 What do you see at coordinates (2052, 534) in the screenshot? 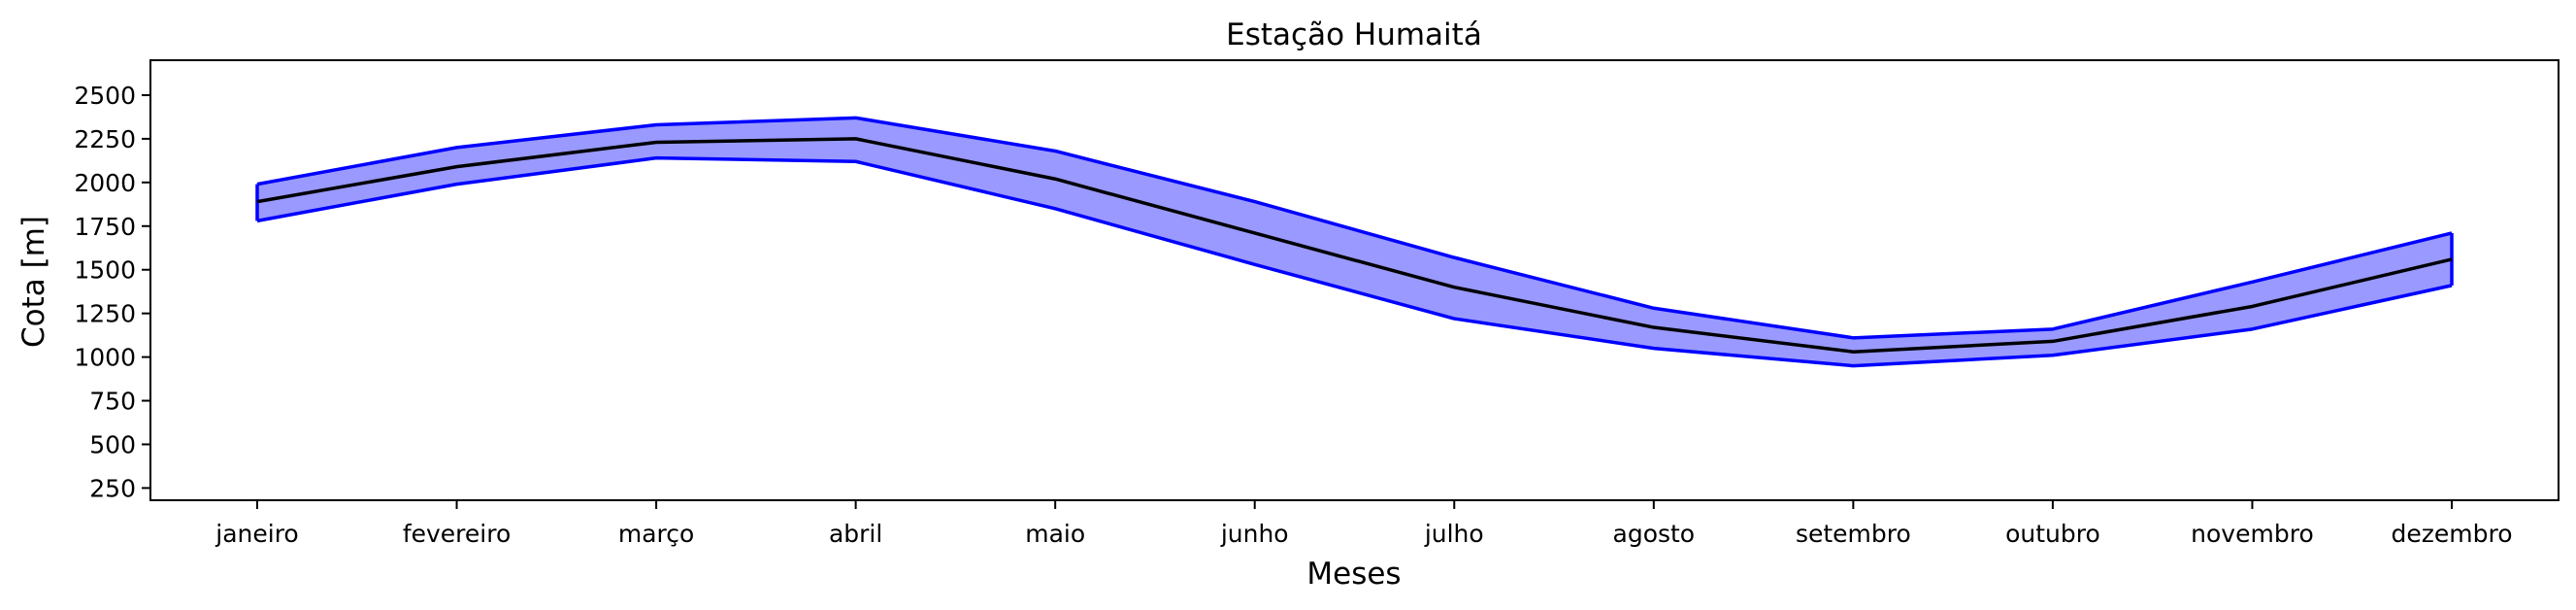
I see `x-tick-label: outubro` at bounding box center [2052, 534].